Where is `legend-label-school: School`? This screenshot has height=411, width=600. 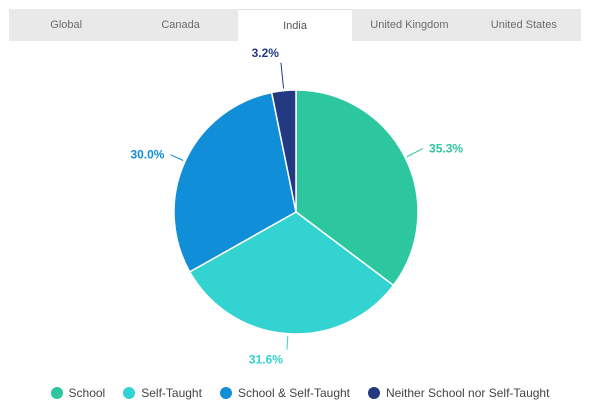 legend-label-school: School is located at coordinates (87, 393).